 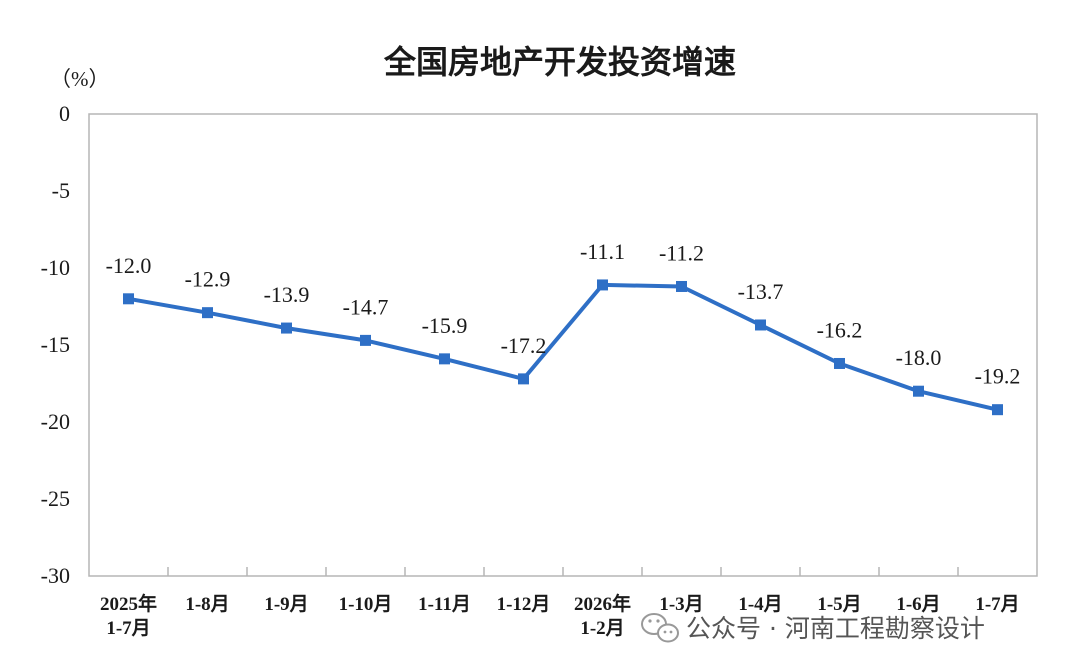 I want to click on x-tick-label: 1-7月, so click(x=997, y=604).